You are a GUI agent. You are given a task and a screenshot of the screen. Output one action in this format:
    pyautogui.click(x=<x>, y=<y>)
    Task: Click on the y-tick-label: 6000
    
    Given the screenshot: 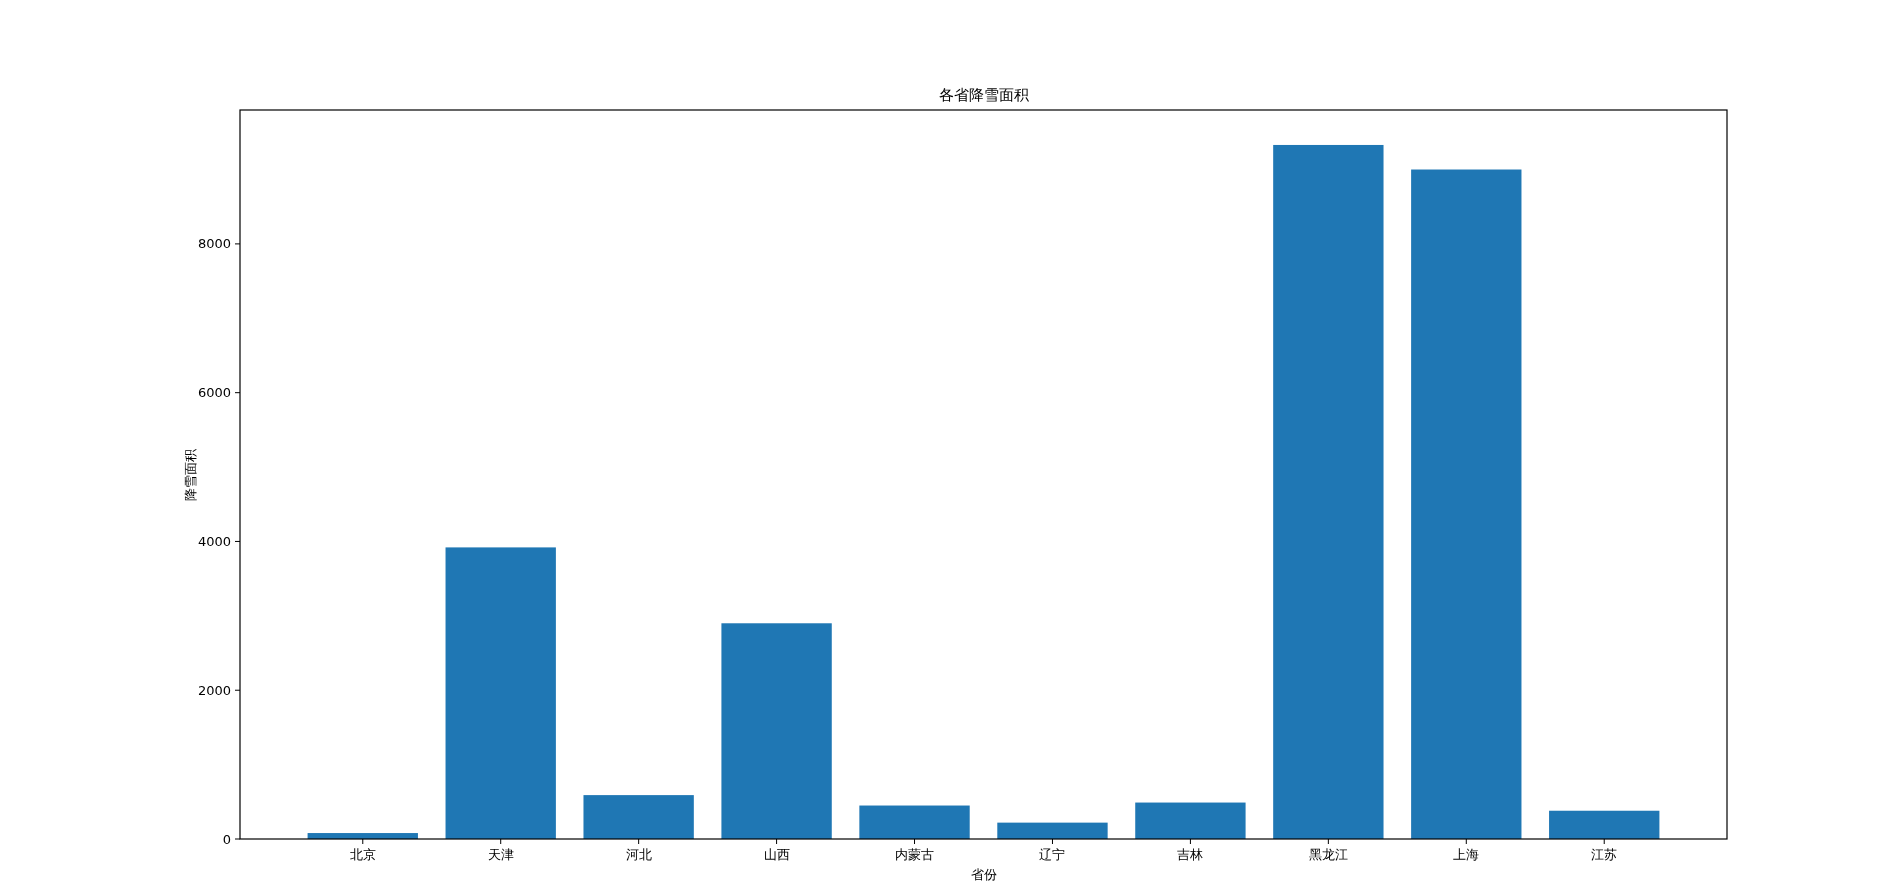 What is the action you would take?
    pyautogui.click(x=214, y=393)
    